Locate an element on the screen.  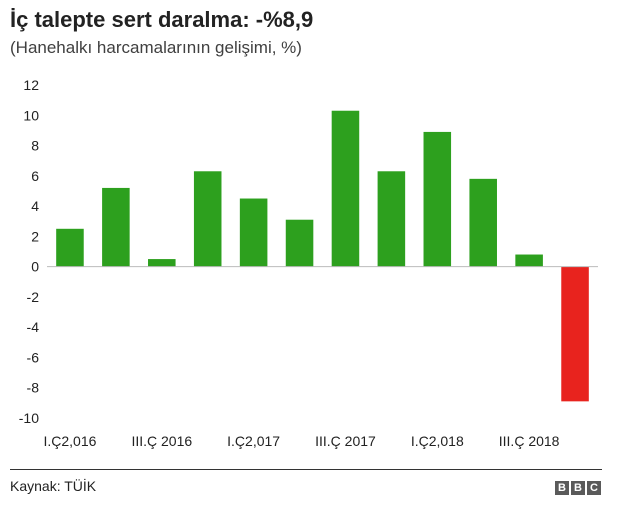
y-tick-label: 6 is located at coordinates (35, 176).